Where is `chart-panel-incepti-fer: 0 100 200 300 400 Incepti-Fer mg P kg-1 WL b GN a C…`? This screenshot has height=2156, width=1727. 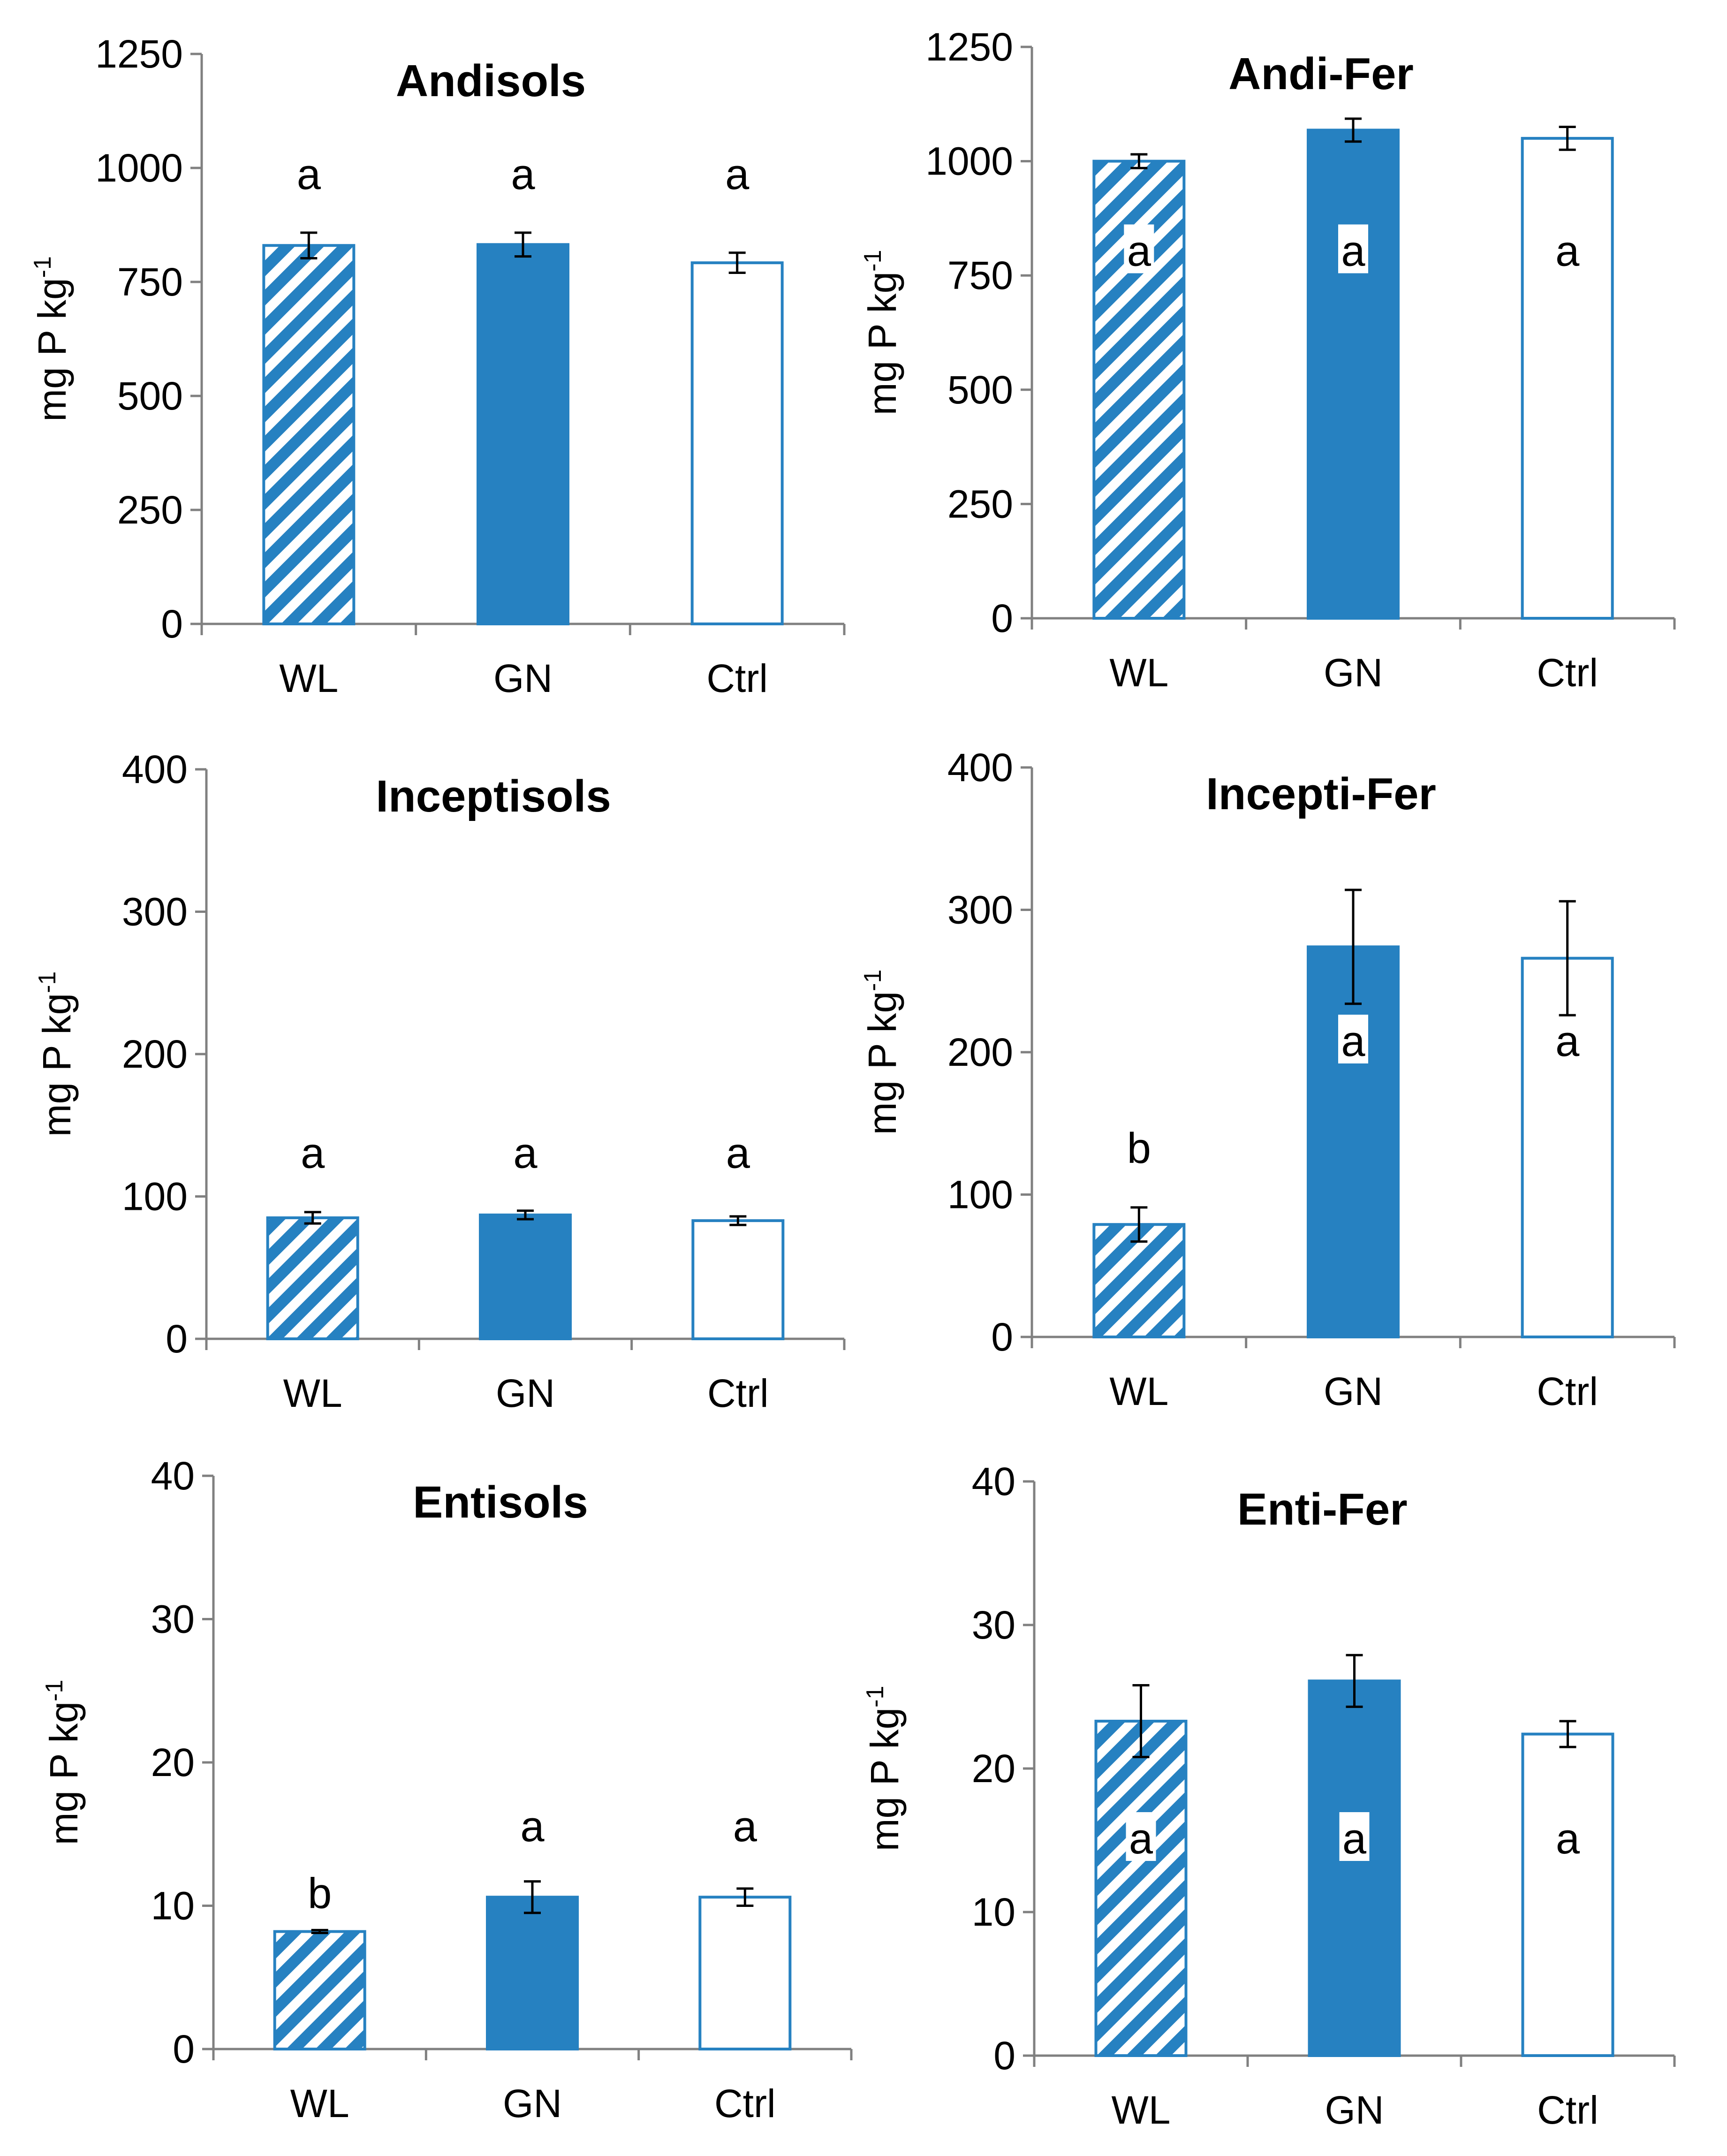
chart-panel-incepti-fer: 0 100 200 300 400 Incepti-Fer mg P kg-1 WL b GN a C… is located at coordinates (1267, 1079).